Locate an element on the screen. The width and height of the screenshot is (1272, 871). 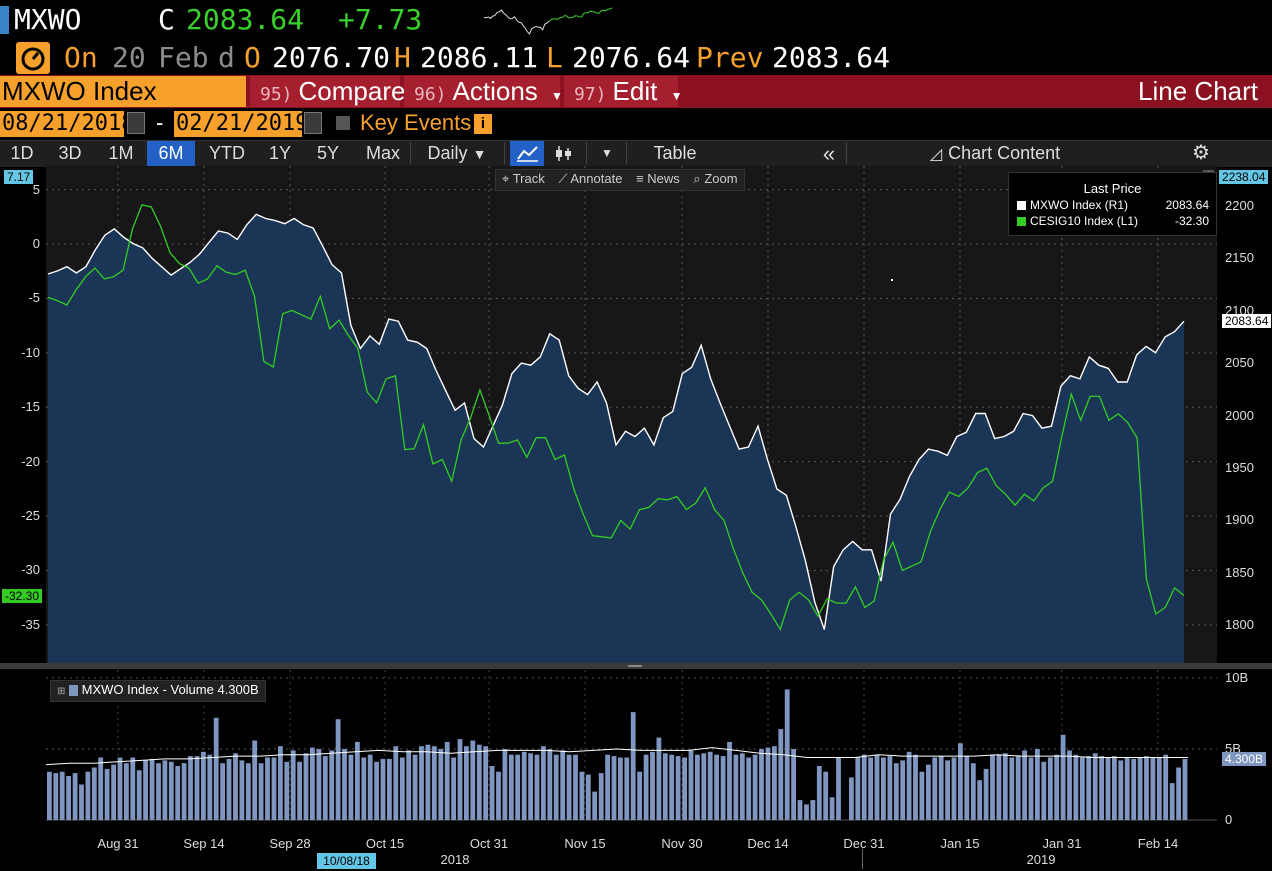
open-label: O is located at coordinates (252, 57).